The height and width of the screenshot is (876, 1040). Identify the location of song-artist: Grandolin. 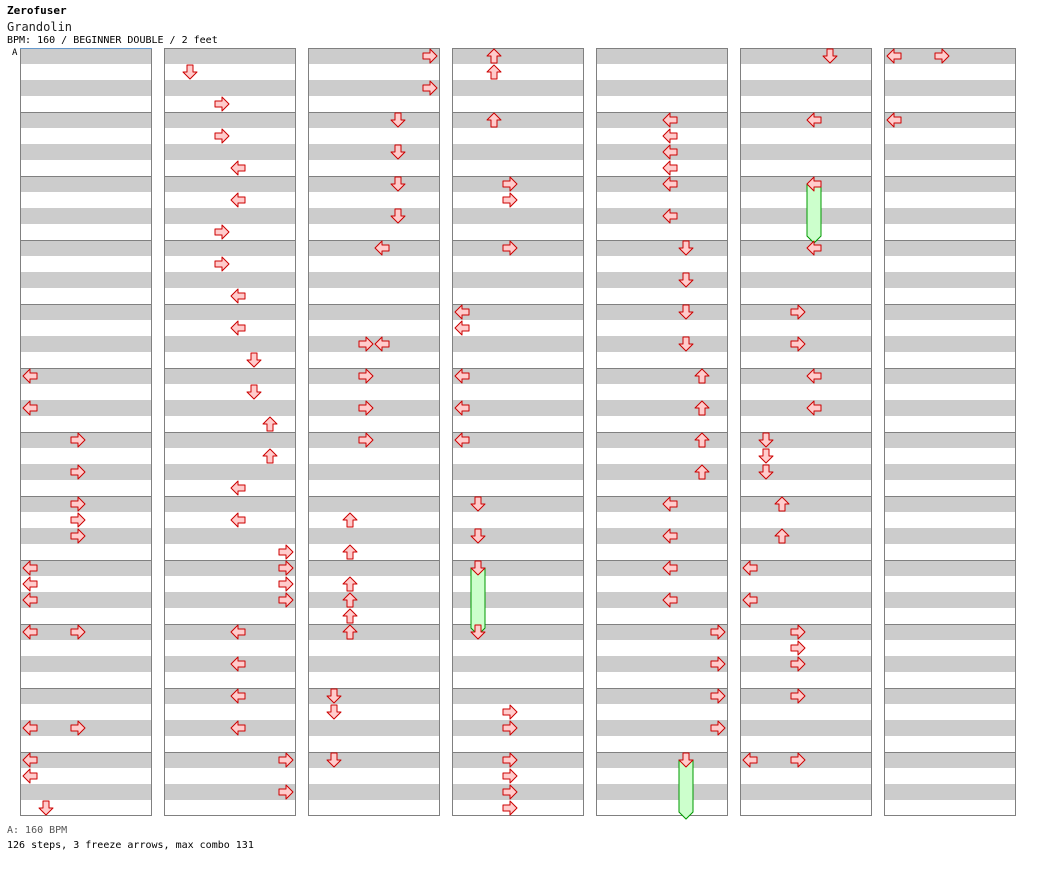
(40, 27).